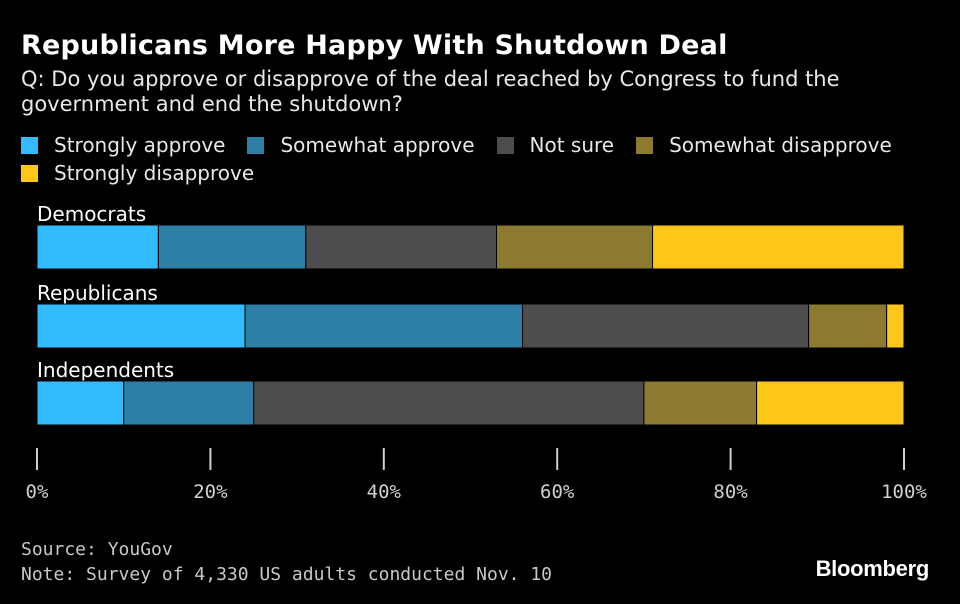  I want to click on legend-item-strongly-disapprove: Strongly disapprove, so click(137, 173).